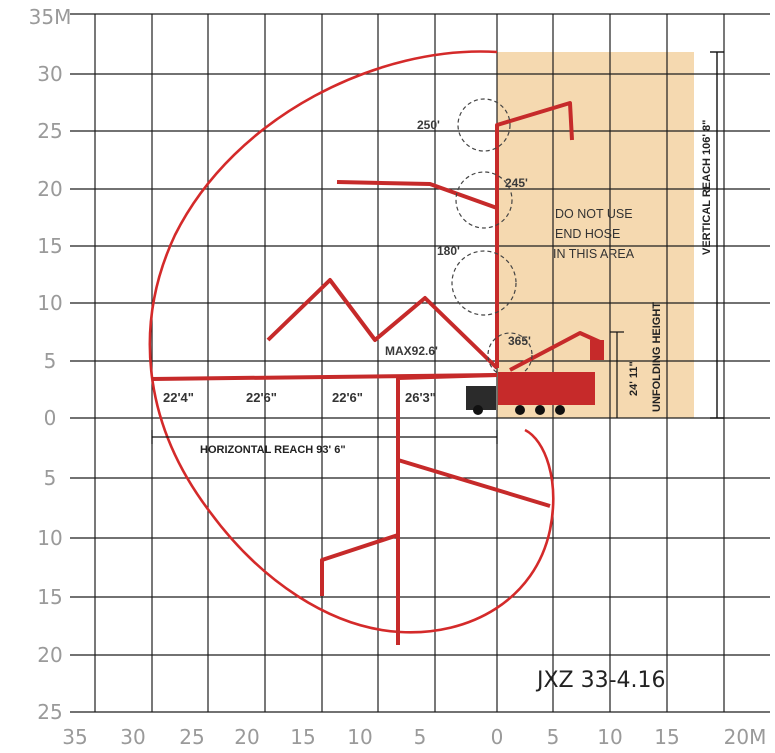 The width and height of the screenshot is (775, 753). What do you see at coordinates (745, 737) in the screenshot?
I see `x-axis-tick-label: 20M` at bounding box center [745, 737].